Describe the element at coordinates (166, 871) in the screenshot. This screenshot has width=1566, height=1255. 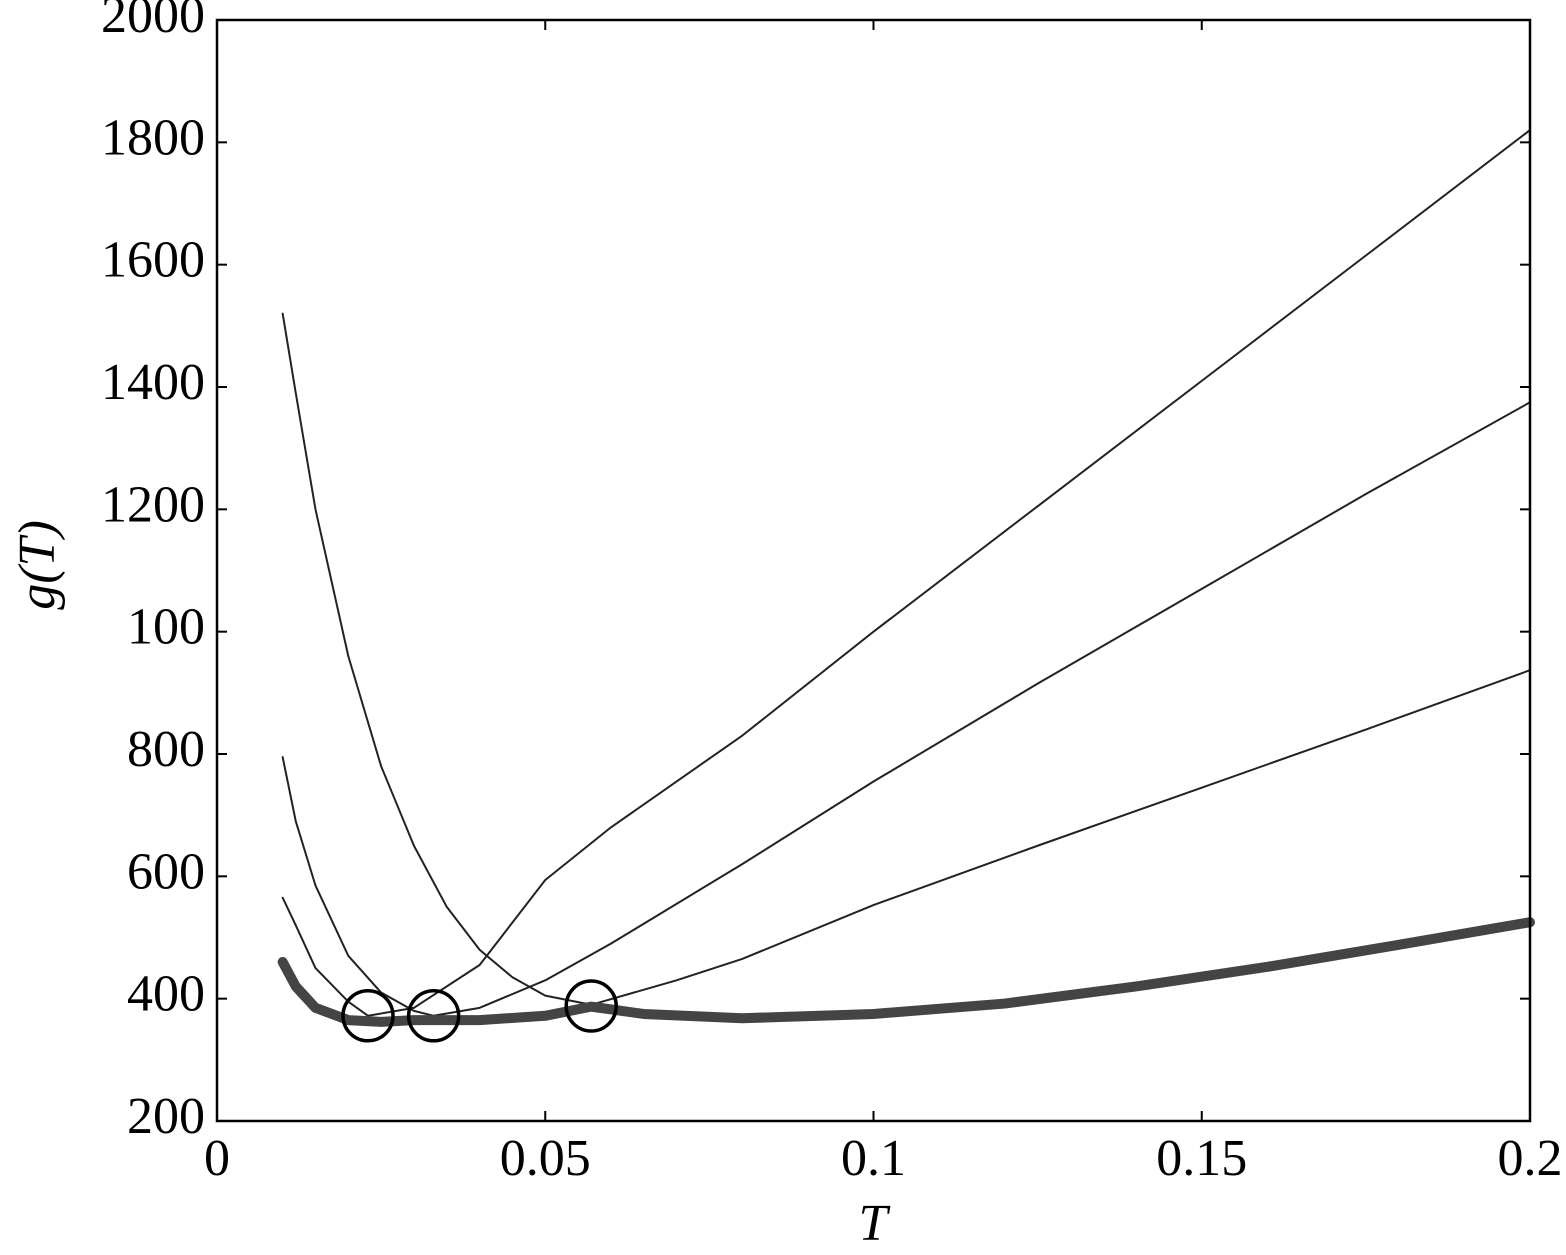
I see `y-tick-label: 600` at that location.